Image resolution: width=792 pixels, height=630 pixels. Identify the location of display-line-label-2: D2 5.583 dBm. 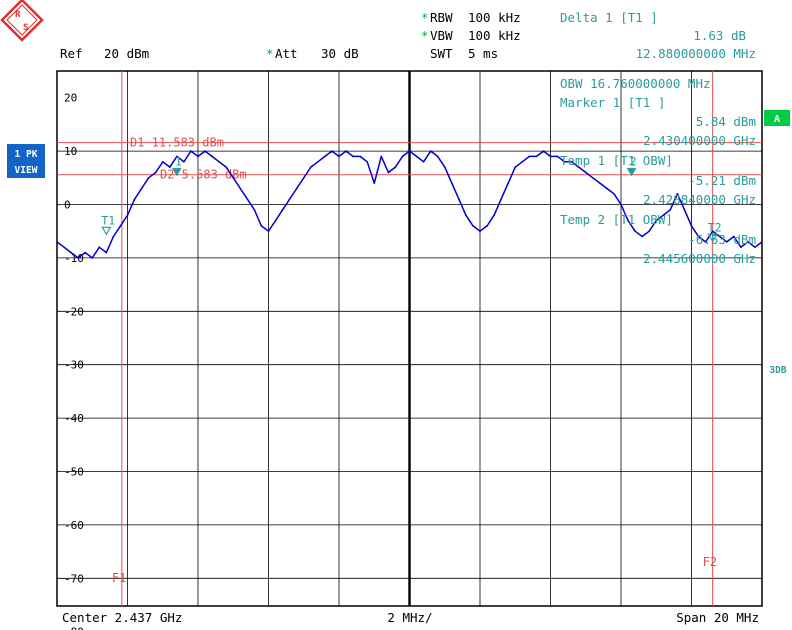
(203, 175).